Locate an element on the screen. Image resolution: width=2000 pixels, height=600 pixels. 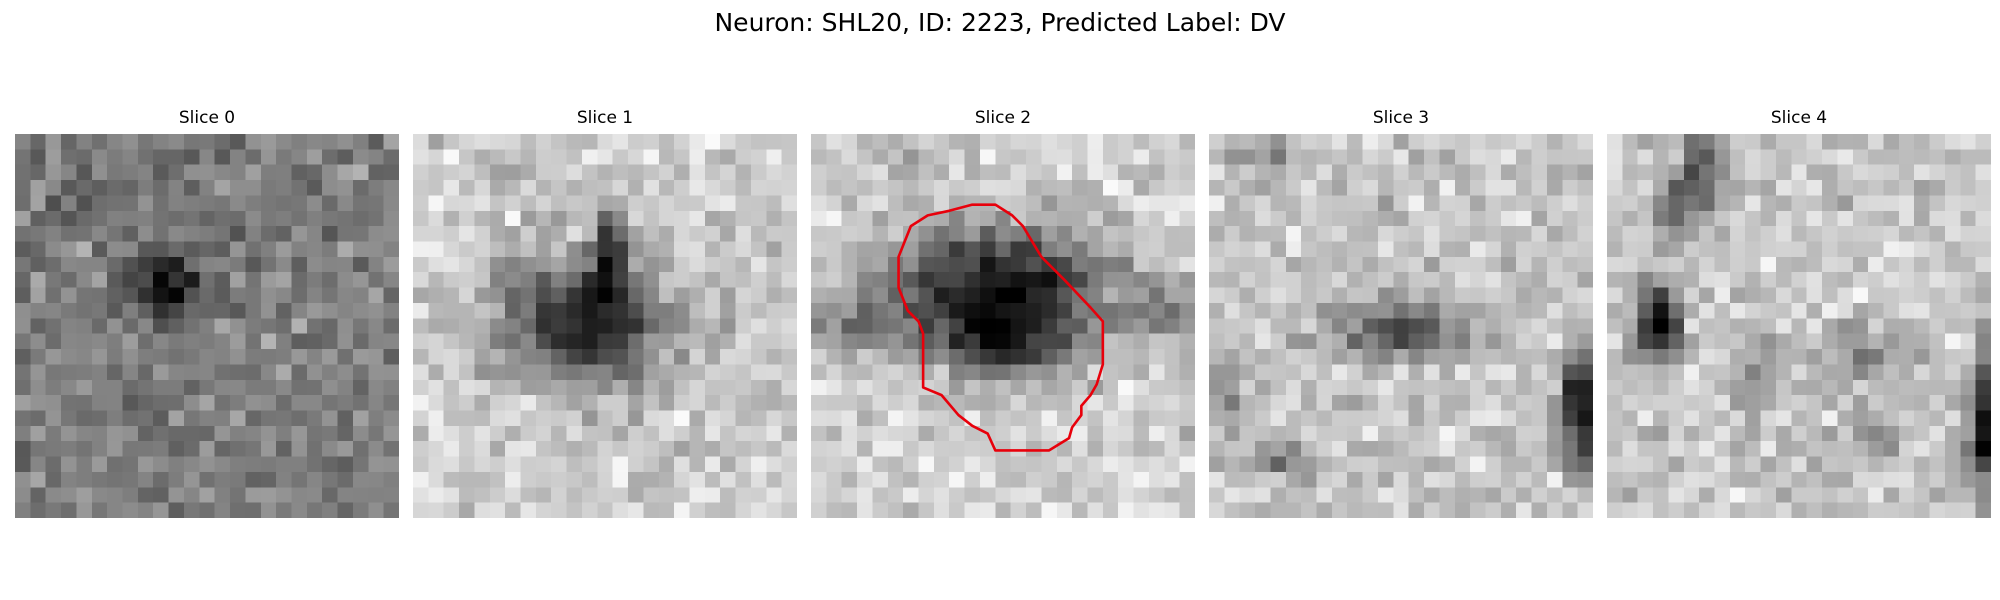
slice-title: Slice 0 is located at coordinates (207, 118).